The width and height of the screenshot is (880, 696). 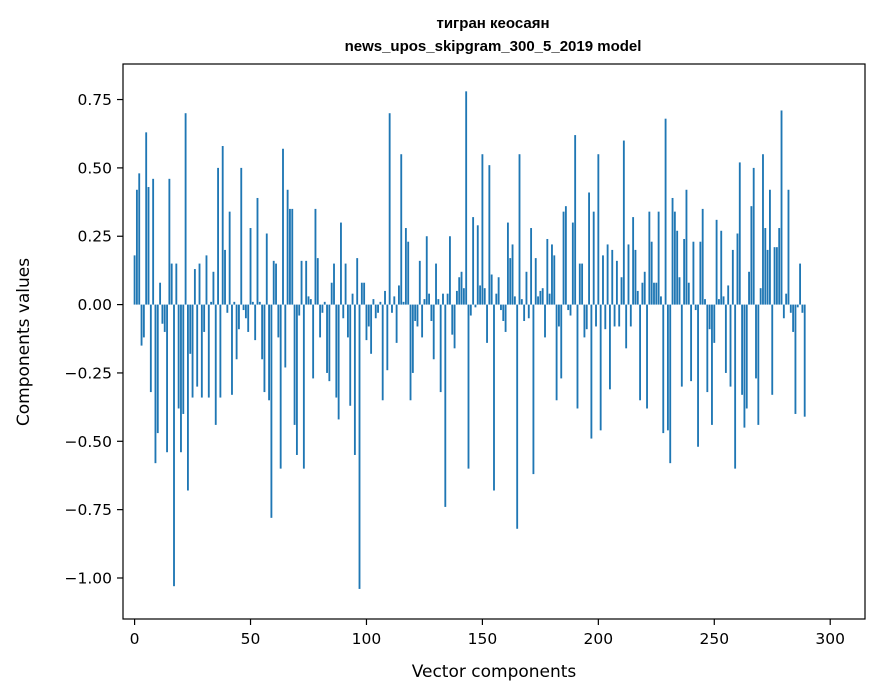 What do you see at coordinates (483, 639) in the screenshot?
I see `x-tick-label: 150` at bounding box center [483, 639].